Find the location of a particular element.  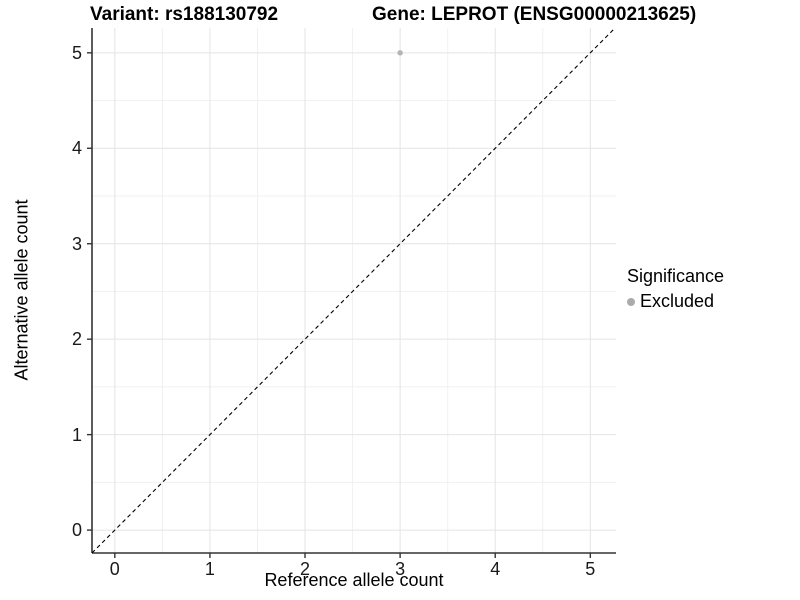

data-point is located at coordinates (400, 53).